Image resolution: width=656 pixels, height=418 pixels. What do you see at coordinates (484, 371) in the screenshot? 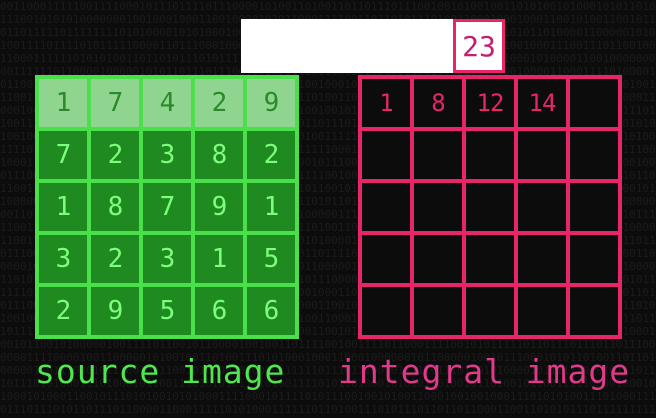
I see `integral-image-label: integral image` at bounding box center [484, 371].